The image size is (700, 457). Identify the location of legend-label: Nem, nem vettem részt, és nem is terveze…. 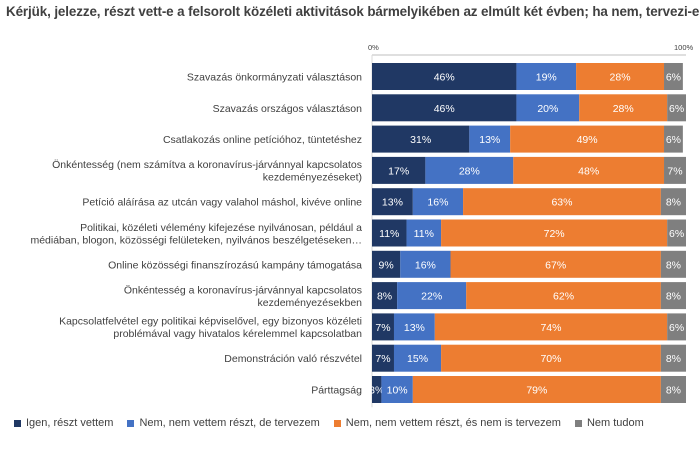
(453, 423).